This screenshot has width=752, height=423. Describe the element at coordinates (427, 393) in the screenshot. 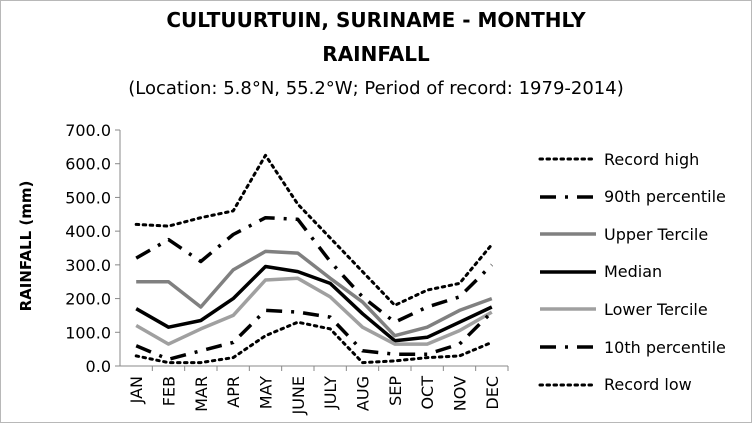

I see `x-tick-label: OCT` at that location.